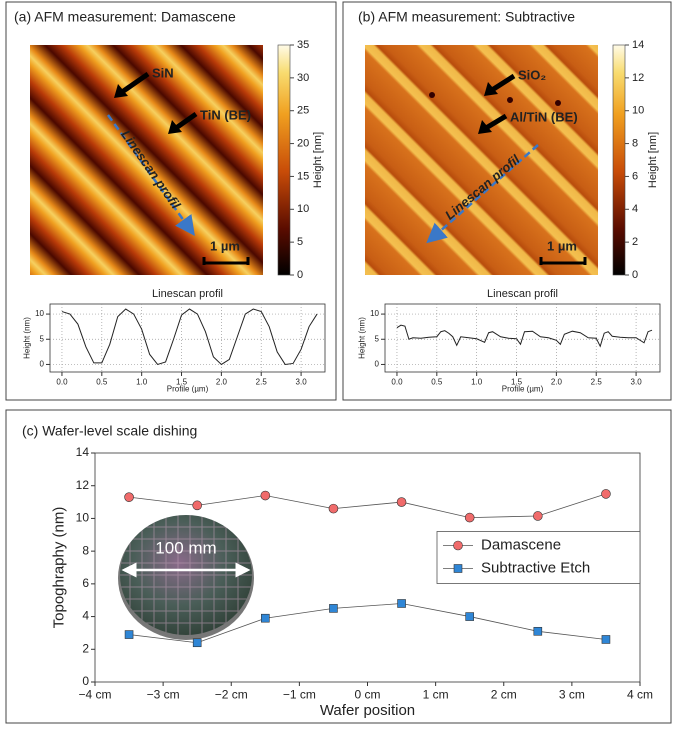 The image size is (674, 730). What do you see at coordinates (367, 695) in the screenshot?
I see `x-tick-label: 0 cm` at bounding box center [367, 695].